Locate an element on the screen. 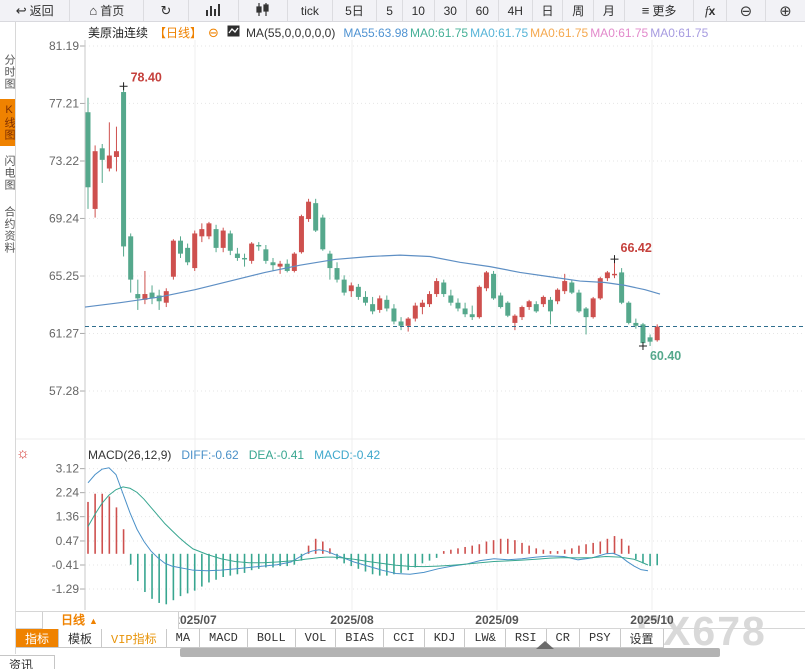  bar-chart-type-button is located at coordinates (214, 10).